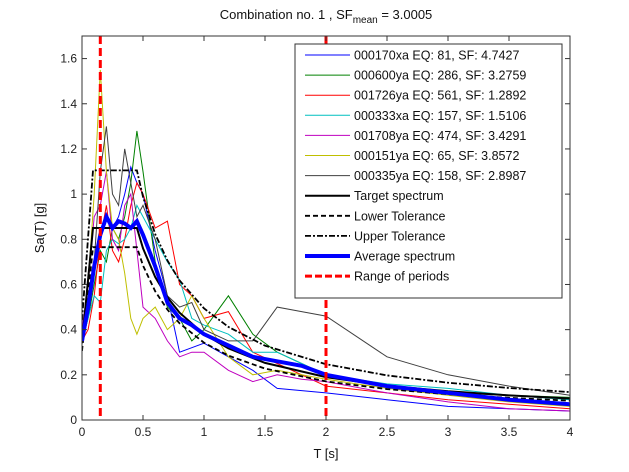 The image size is (629, 472). Describe the element at coordinates (400, 236) in the screenshot. I see `legend-label: Upper Tolerance` at that location.